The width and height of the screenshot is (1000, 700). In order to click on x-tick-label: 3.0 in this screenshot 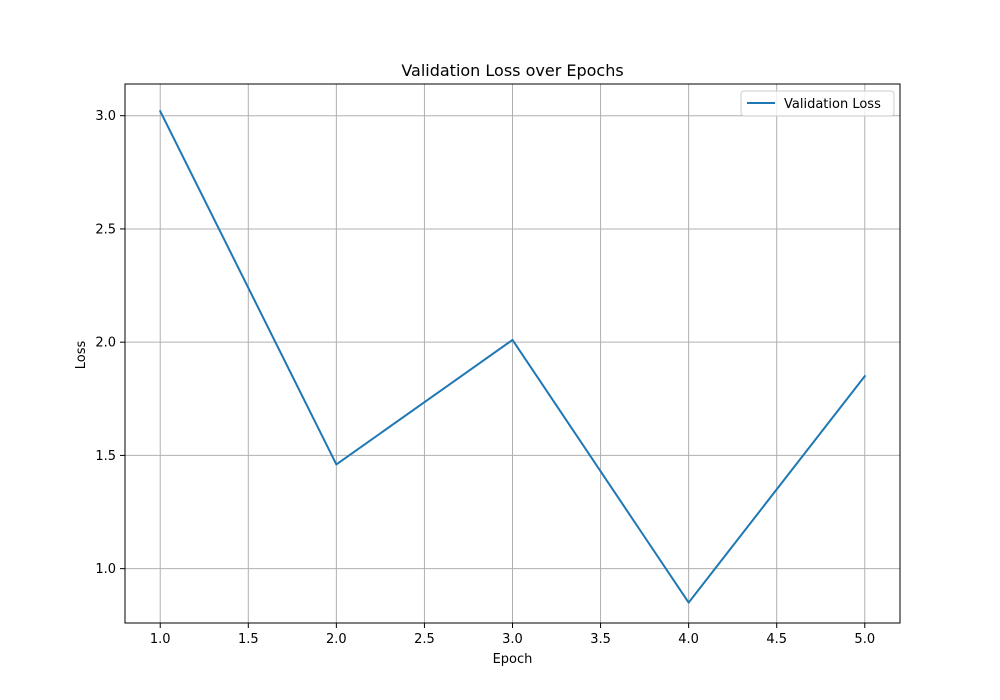, I will do `click(512, 639)`.